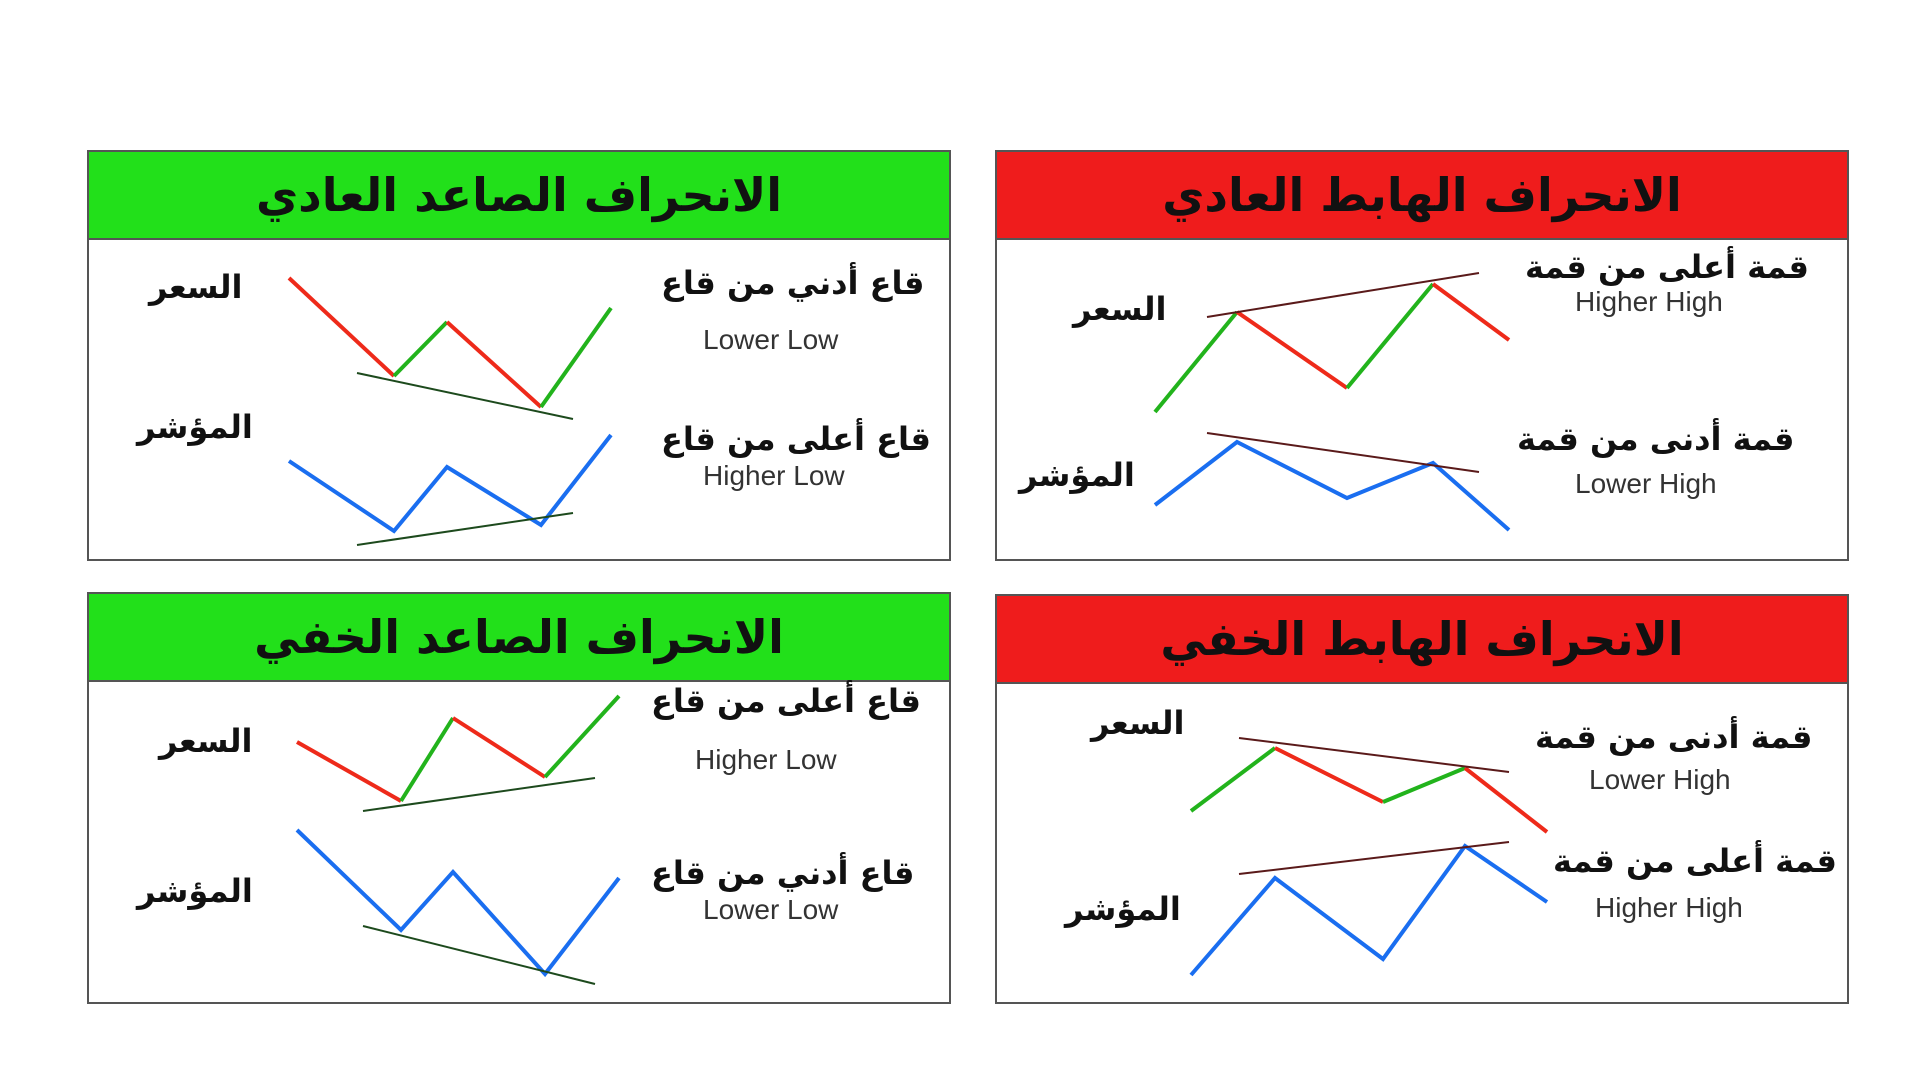  I want to click on price-note-en: Higher Low, so click(766, 759).